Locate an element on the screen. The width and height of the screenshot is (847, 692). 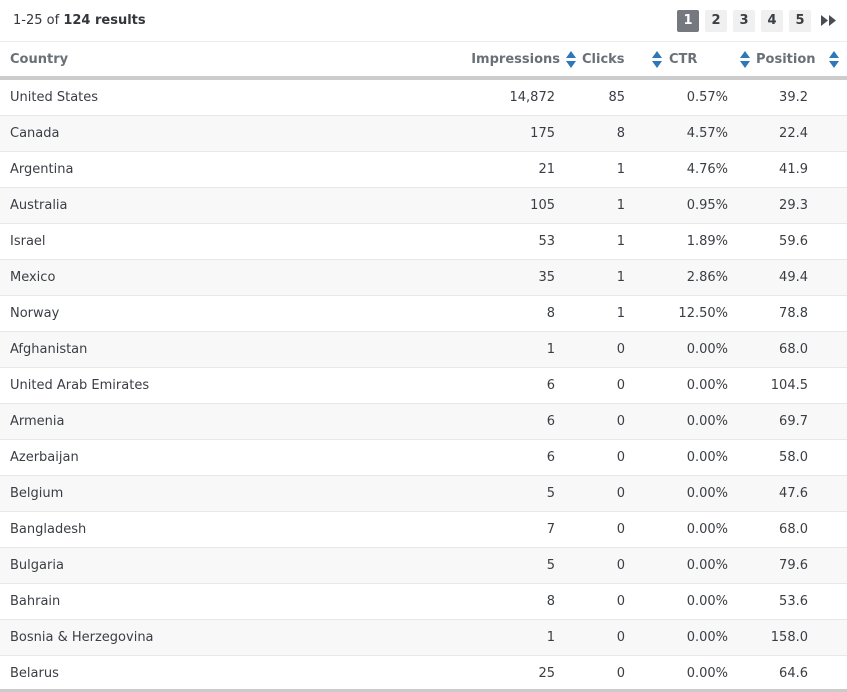
table-row: United Arab Emirates 6 0 0.00% 104.5 is located at coordinates (423, 386).